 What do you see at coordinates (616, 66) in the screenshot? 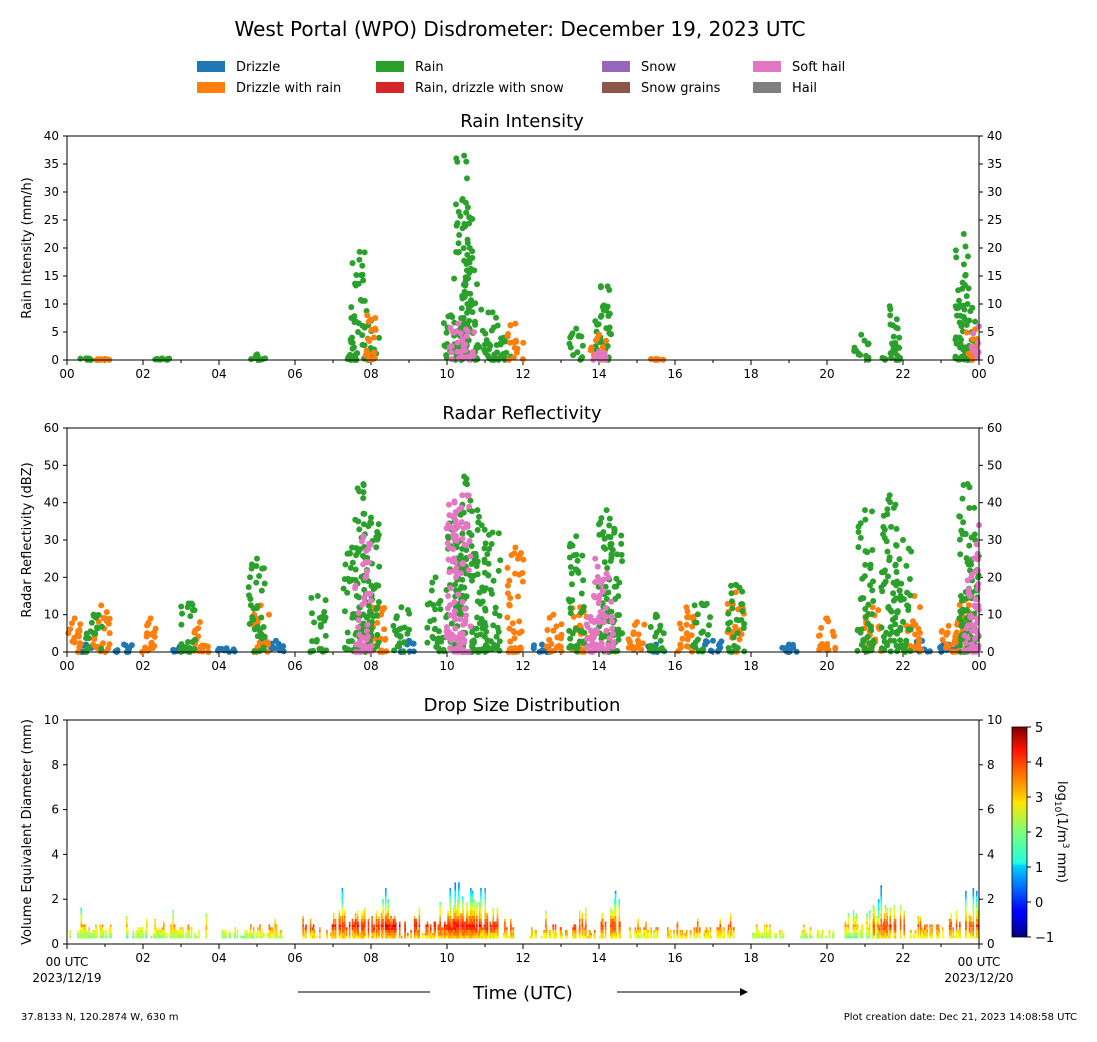
I see `legend-swatch` at bounding box center [616, 66].